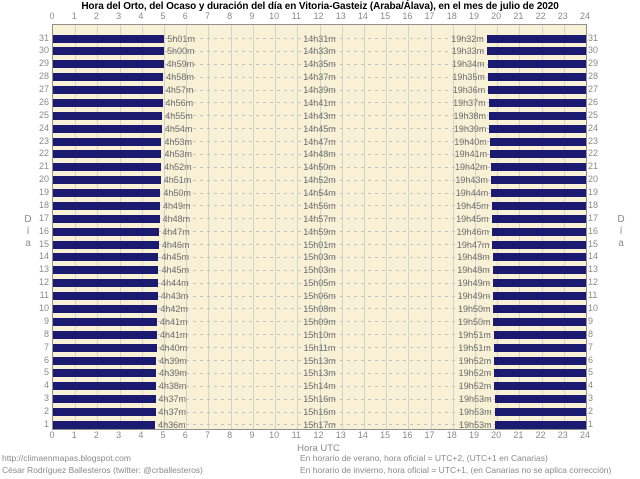  Describe the element at coordinates (296, 16) in the screenshot. I see `hour-tick-top: 11` at that location.